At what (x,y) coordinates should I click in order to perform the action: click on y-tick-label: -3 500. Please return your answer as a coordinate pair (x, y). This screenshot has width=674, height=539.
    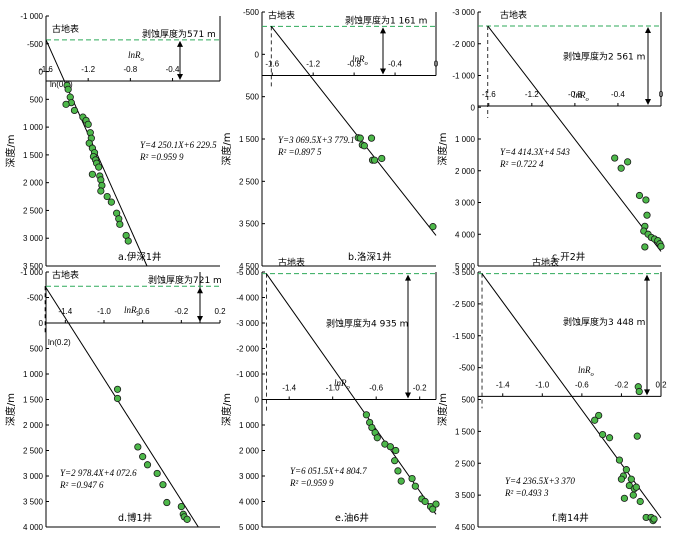
    Looking at the image, I should click on (463, 272).